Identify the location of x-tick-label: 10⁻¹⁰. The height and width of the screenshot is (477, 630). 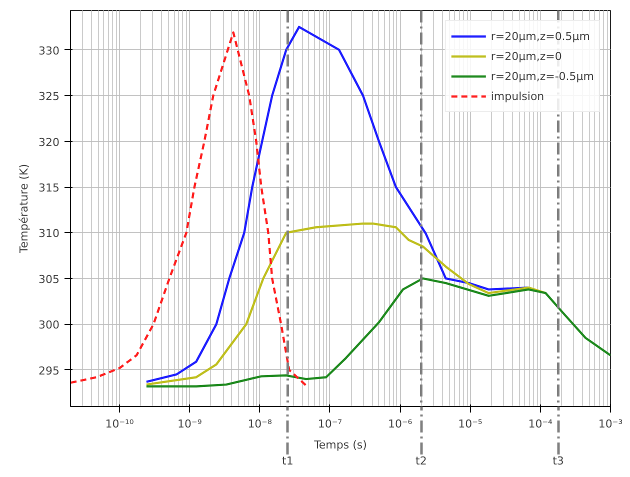
(119, 424).